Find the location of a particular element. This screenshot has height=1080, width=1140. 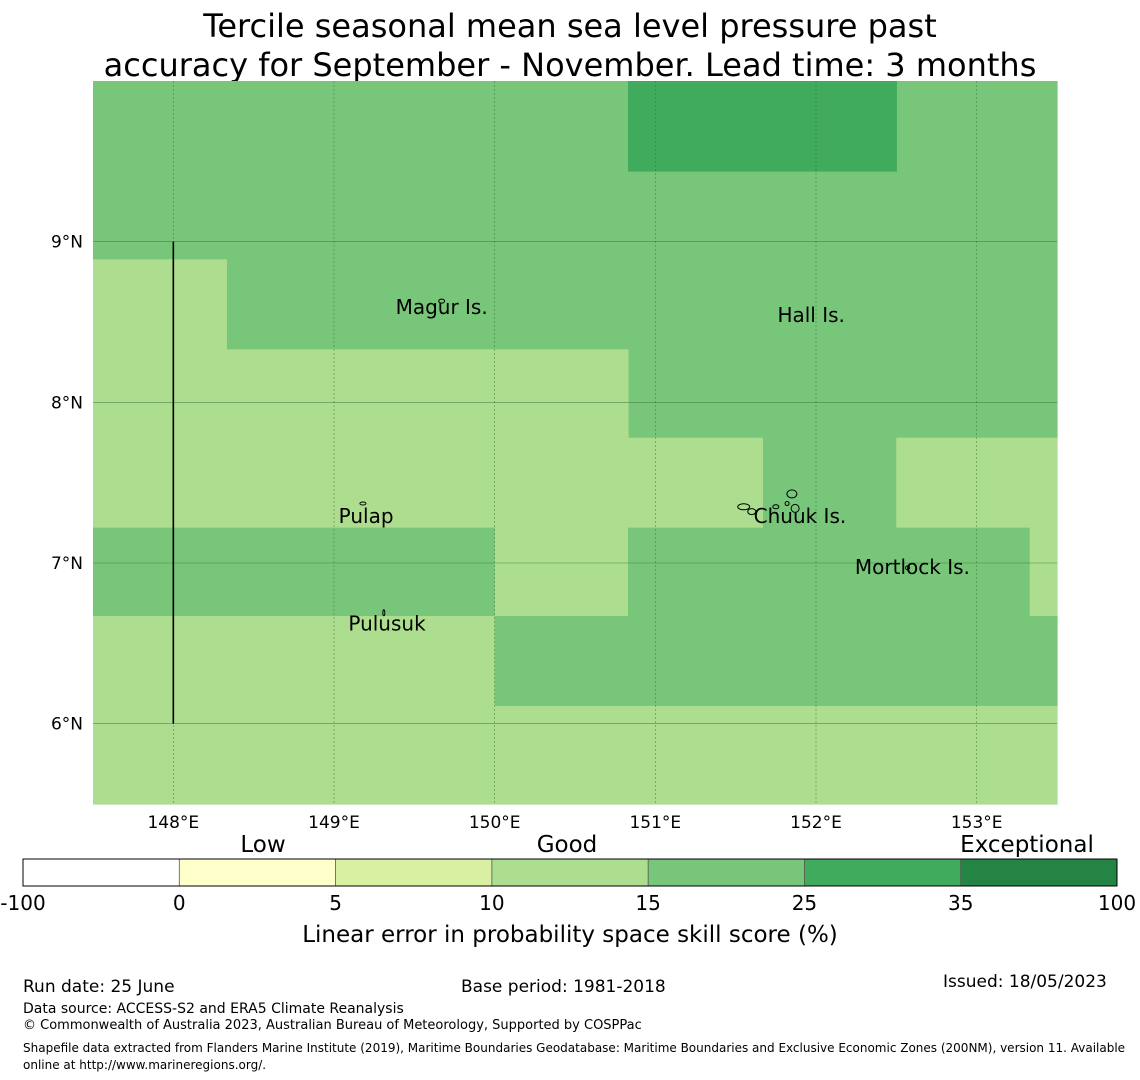

run-date: Run date: 25 June is located at coordinates (99, 987).